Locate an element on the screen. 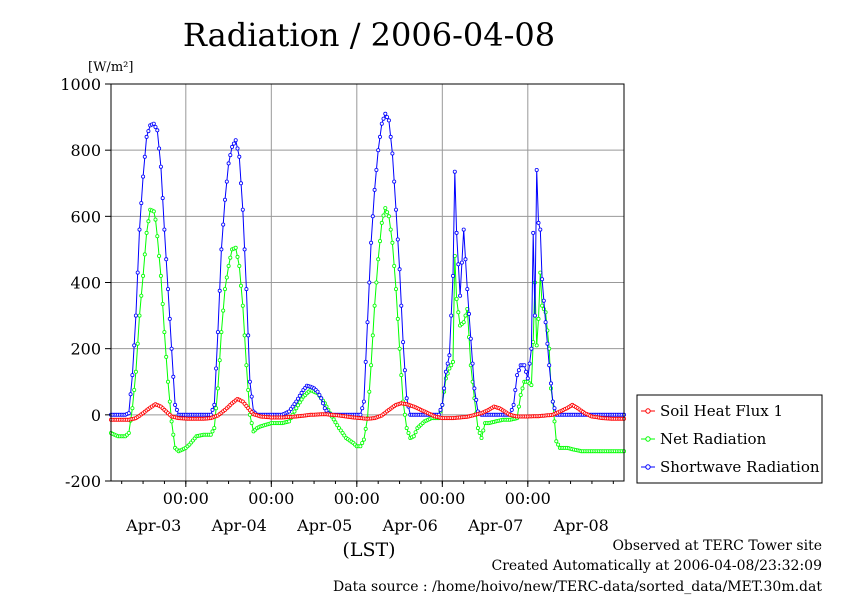  legend-marker is located at coordinates (648, 439).